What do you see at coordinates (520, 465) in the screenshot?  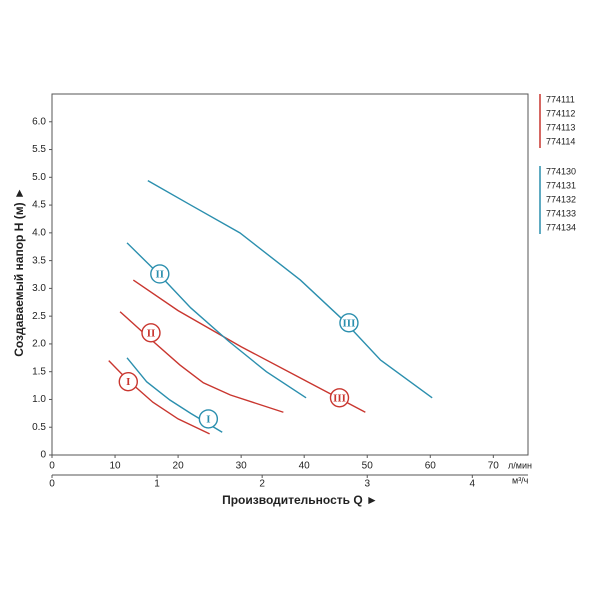 I see `x-unit: л/мин` at bounding box center [520, 465].